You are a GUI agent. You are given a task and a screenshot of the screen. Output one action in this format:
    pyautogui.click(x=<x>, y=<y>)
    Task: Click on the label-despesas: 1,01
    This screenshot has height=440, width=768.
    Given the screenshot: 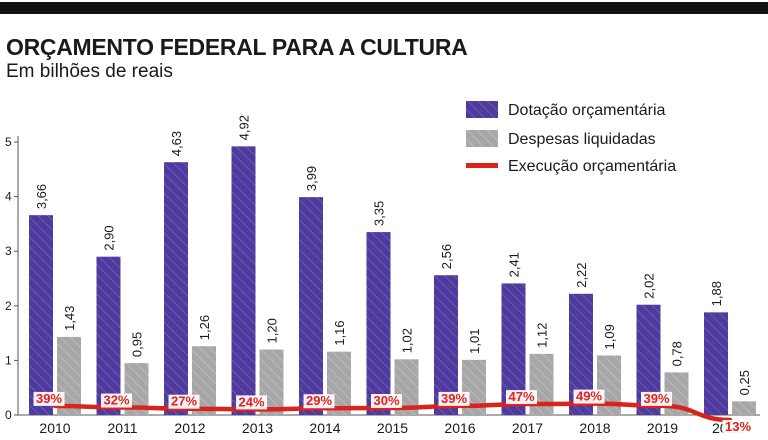 What is the action you would take?
    pyautogui.click(x=474, y=341)
    